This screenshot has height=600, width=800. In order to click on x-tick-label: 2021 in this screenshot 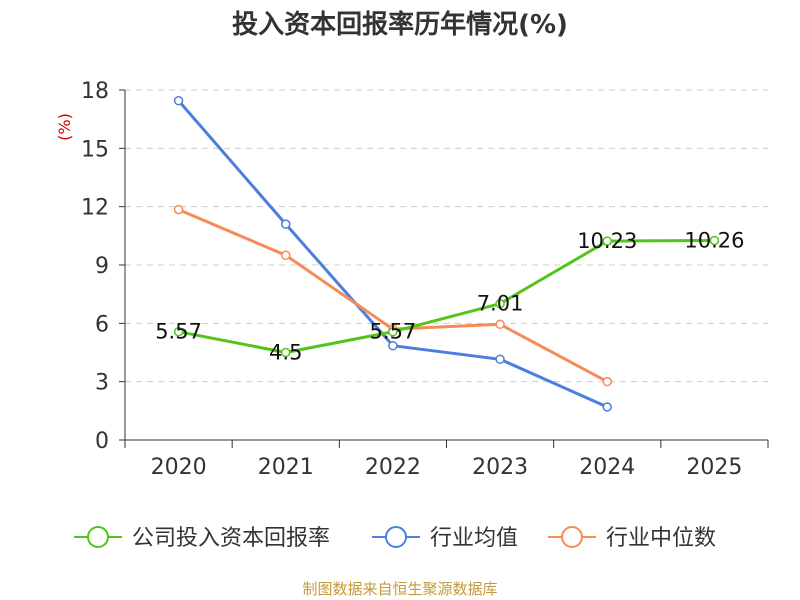, I will do `click(286, 467)`.